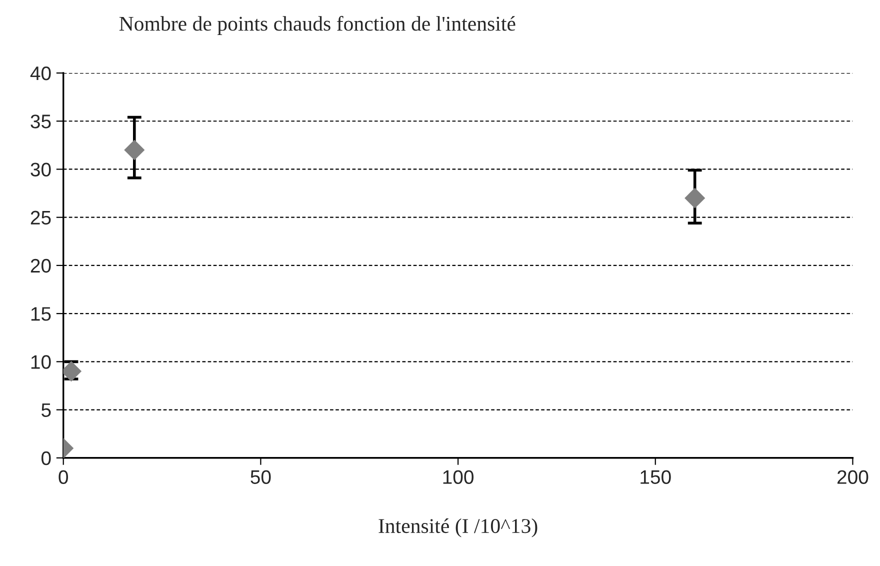  What do you see at coordinates (655, 477) in the screenshot?
I see `x-tick-label: 150` at bounding box center [655, 477].